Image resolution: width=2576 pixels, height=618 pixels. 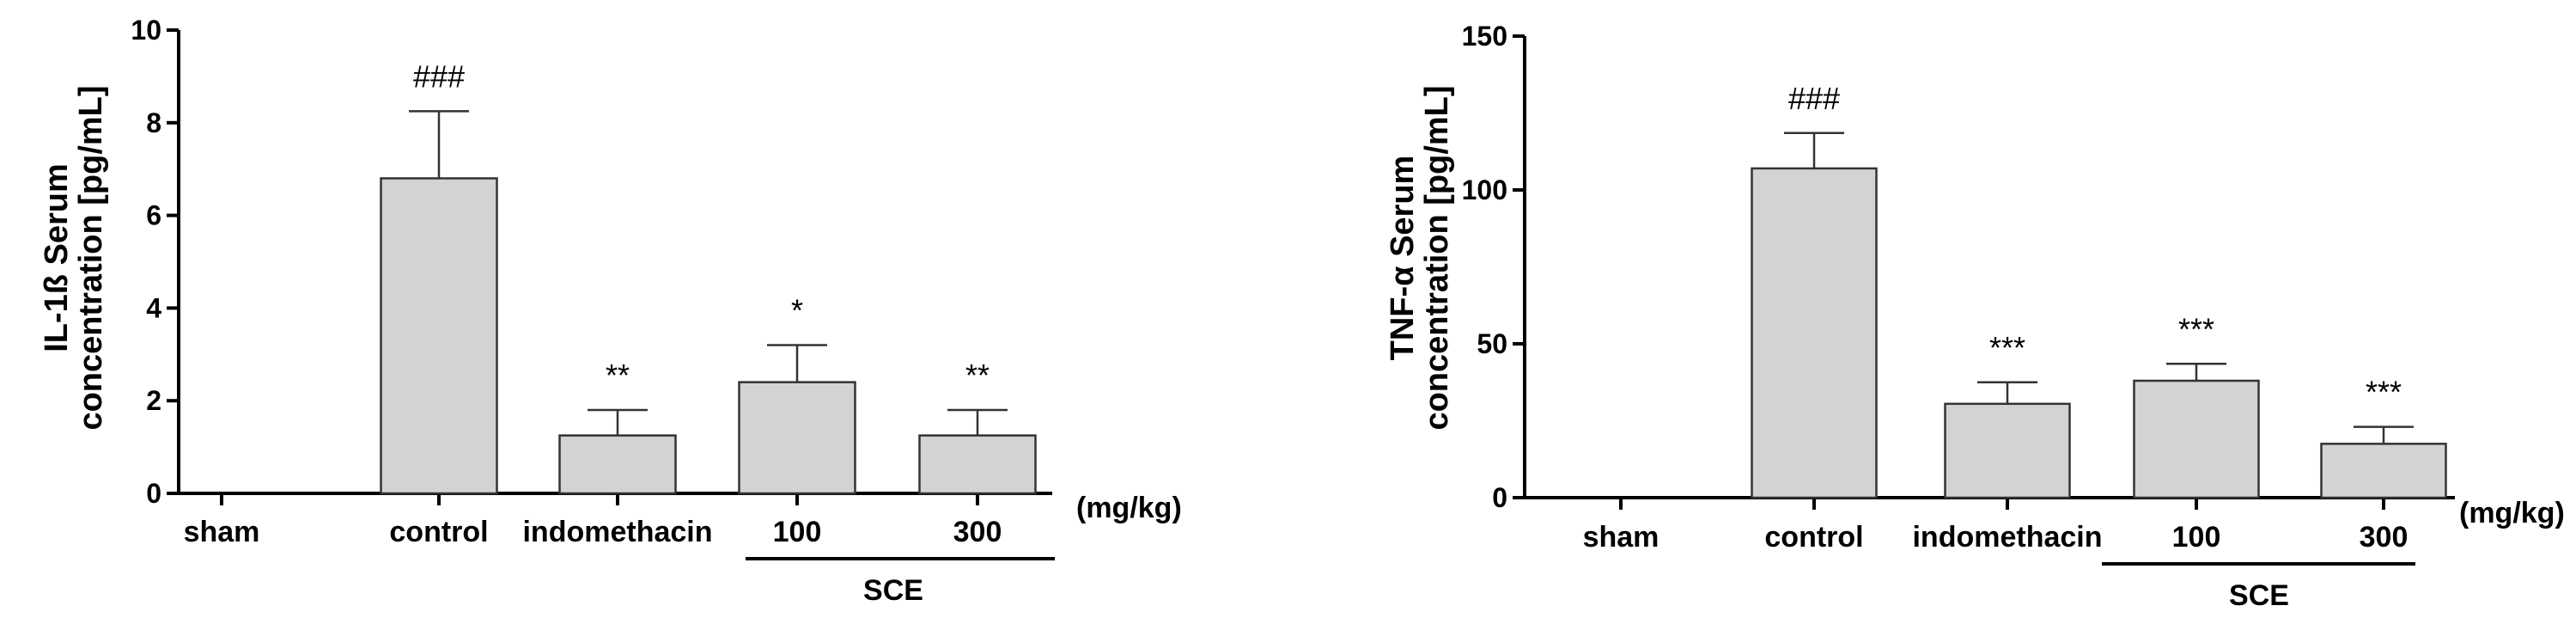 I want to click on category-label-0-0: sham, so click(x=222, y=532).